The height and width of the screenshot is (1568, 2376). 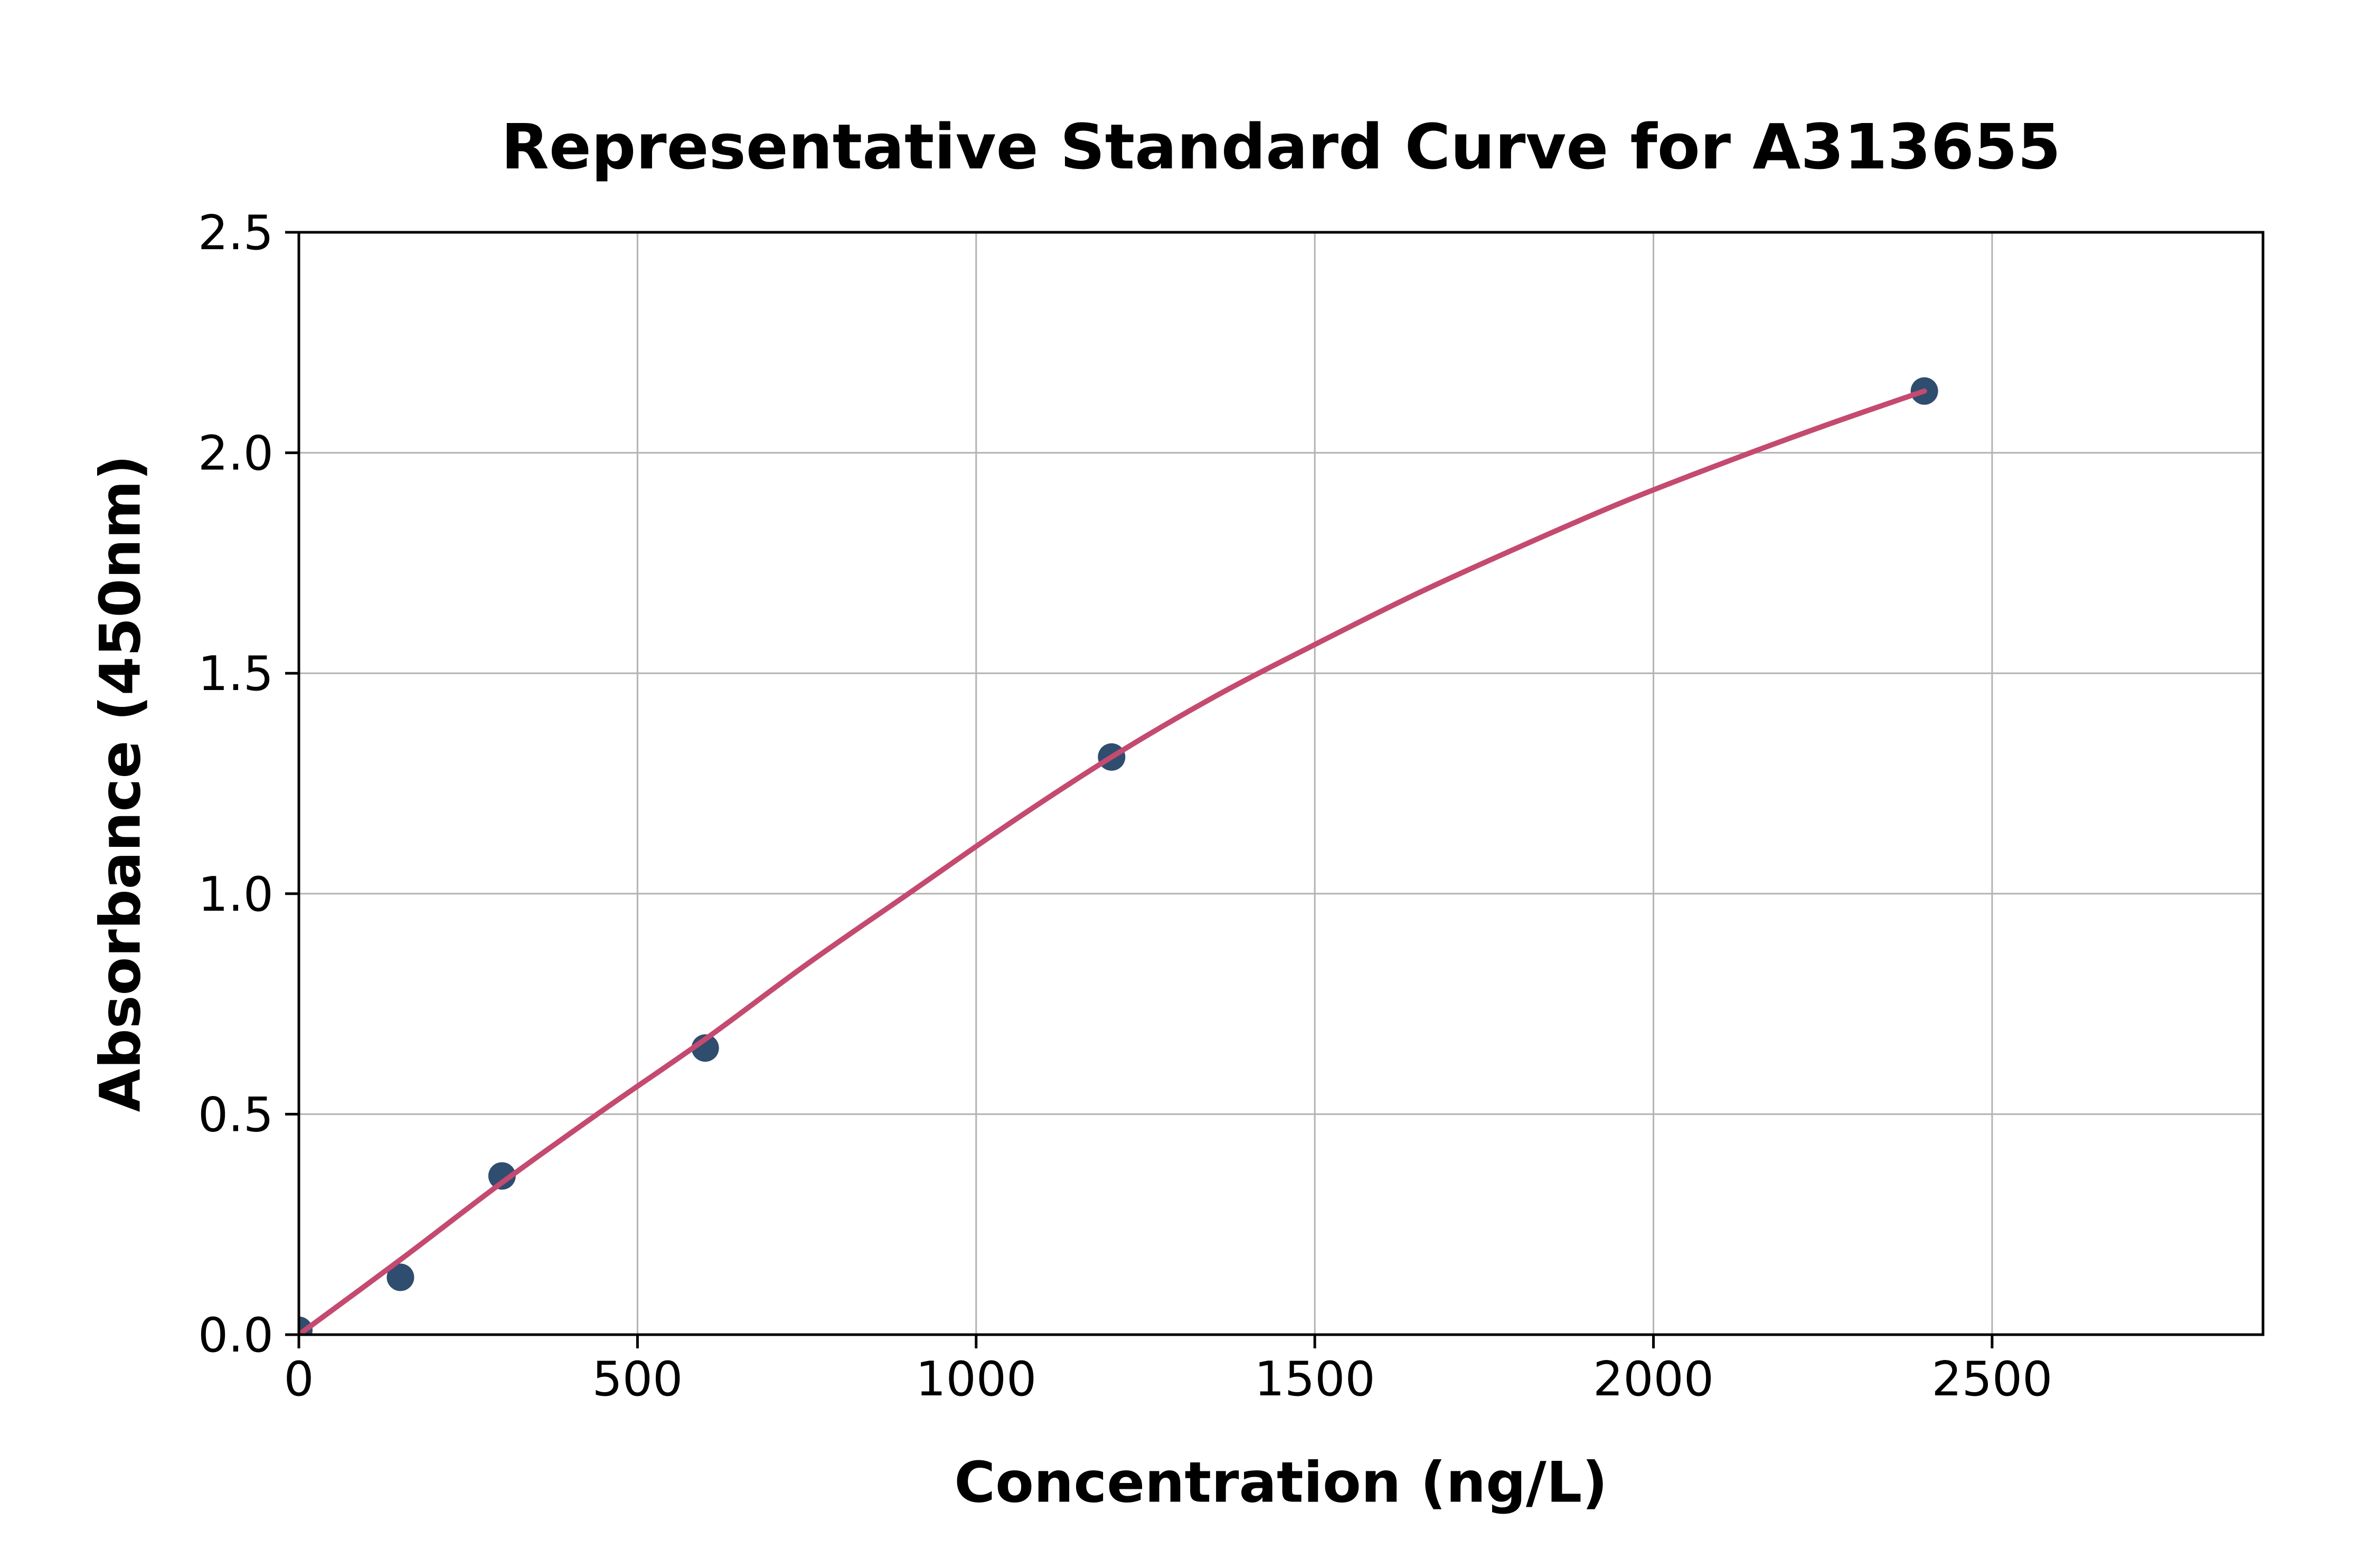 I want to click on x-tick-label-0: 0, so click(x=299, y=1380).